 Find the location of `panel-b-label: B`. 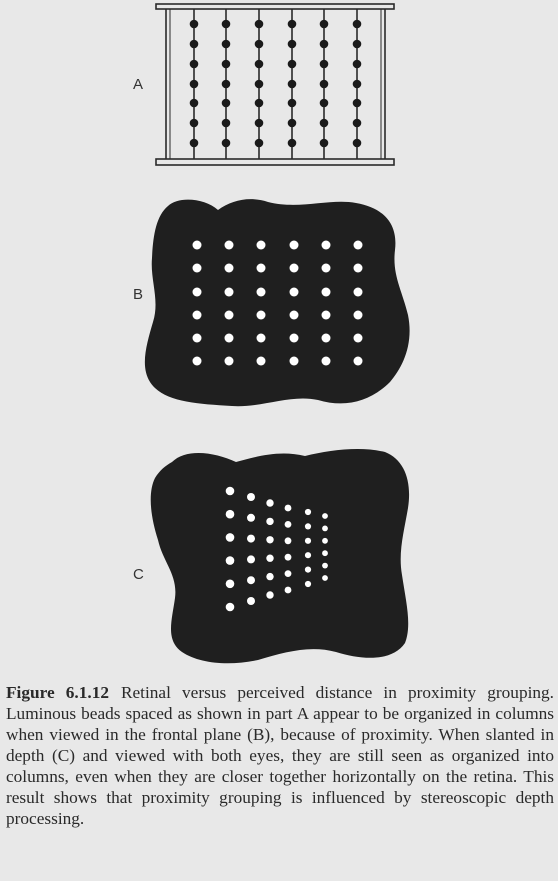

panel-b-label: B is located at coordinates (138, 294).